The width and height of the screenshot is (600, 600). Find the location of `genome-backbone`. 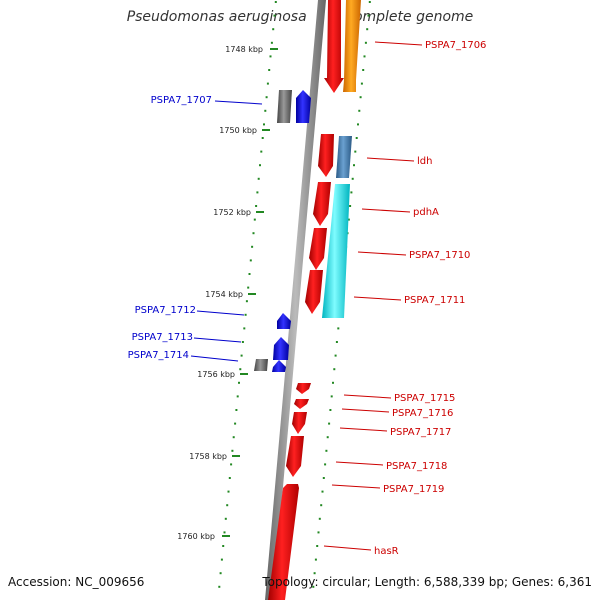

genome-backbone is located at coordinates (295, 300).